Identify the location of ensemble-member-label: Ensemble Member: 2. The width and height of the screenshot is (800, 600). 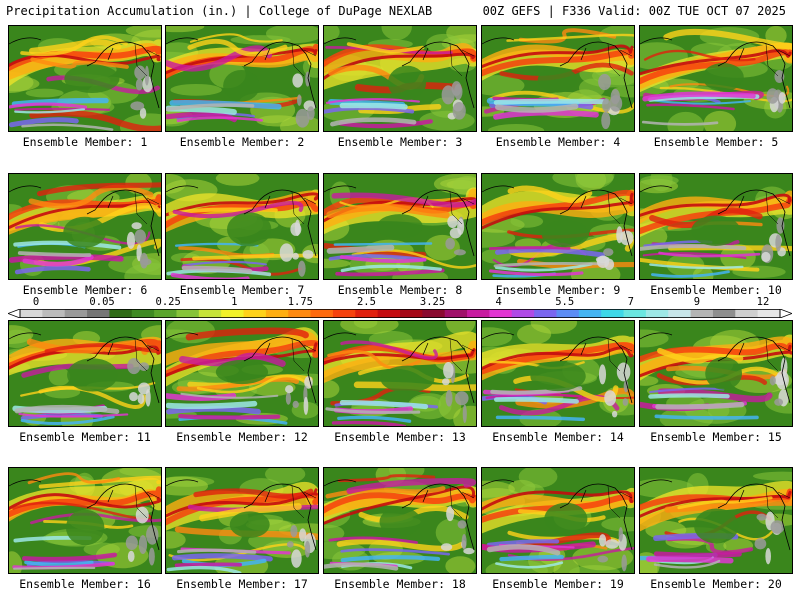
(242, 142).